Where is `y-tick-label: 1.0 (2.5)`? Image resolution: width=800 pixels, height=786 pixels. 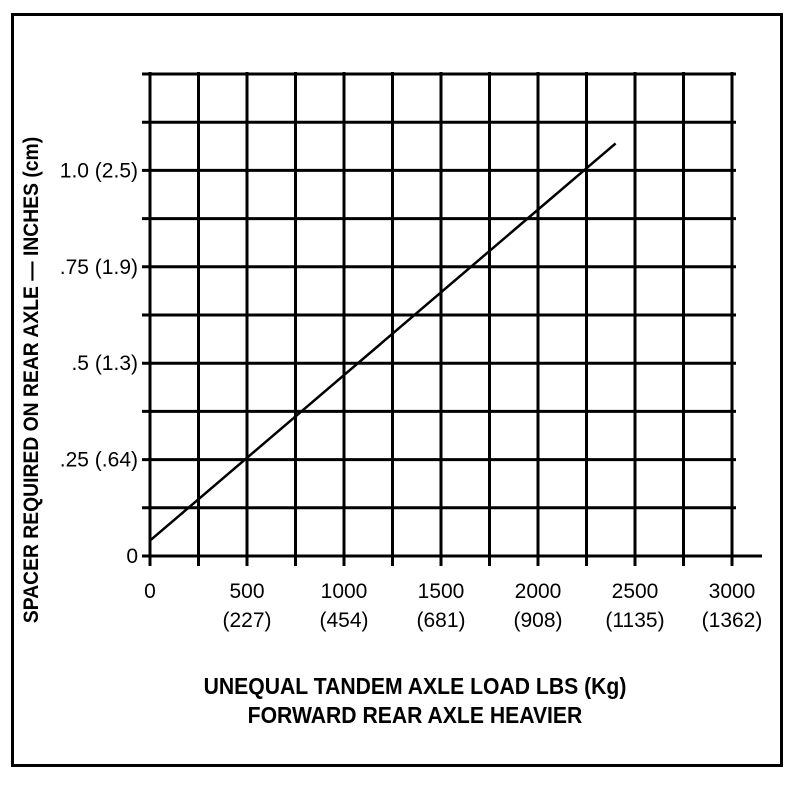
y-tick-label: 1.0 (2.5) is located at coordinates (99, 170).